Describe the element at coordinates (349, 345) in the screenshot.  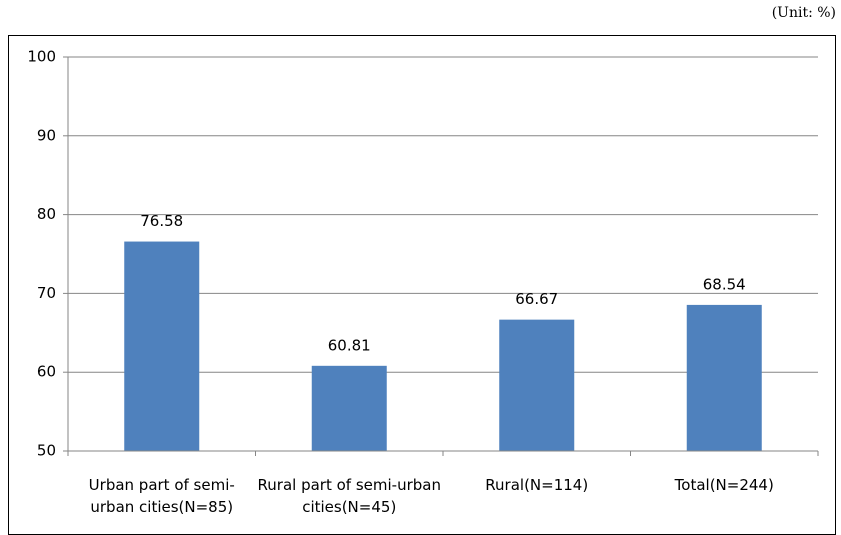
I see `value-label: 60.81` at that location.